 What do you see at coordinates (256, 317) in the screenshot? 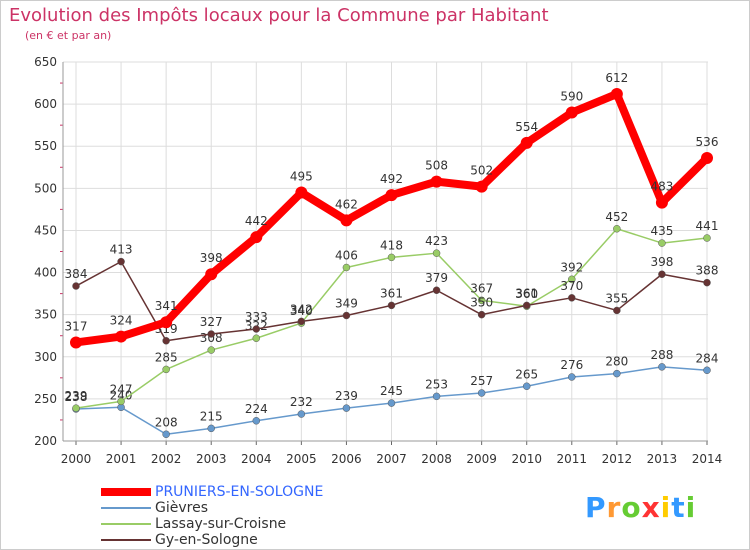
I see `data-label-gy-en-sologne: 333` at bounding box center [256, 317].